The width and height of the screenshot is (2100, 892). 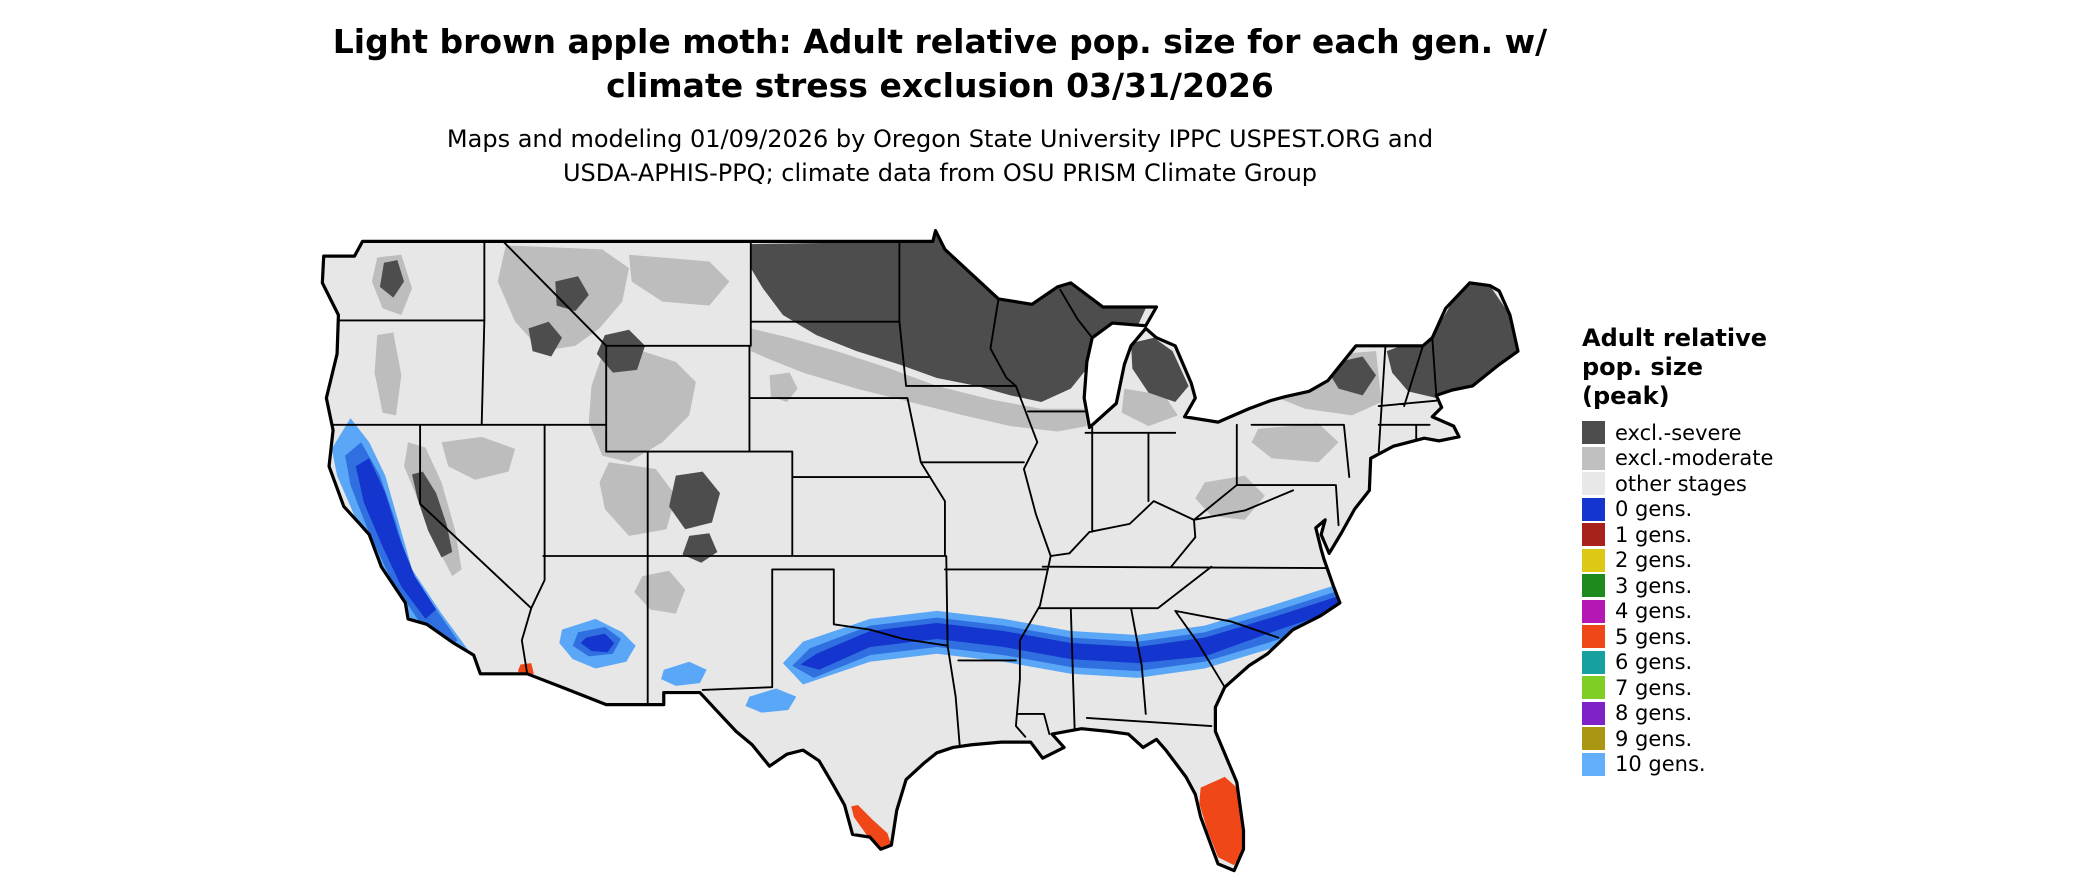 I want to click on legend-label: 3 gens., so click(x=1654, y=585).